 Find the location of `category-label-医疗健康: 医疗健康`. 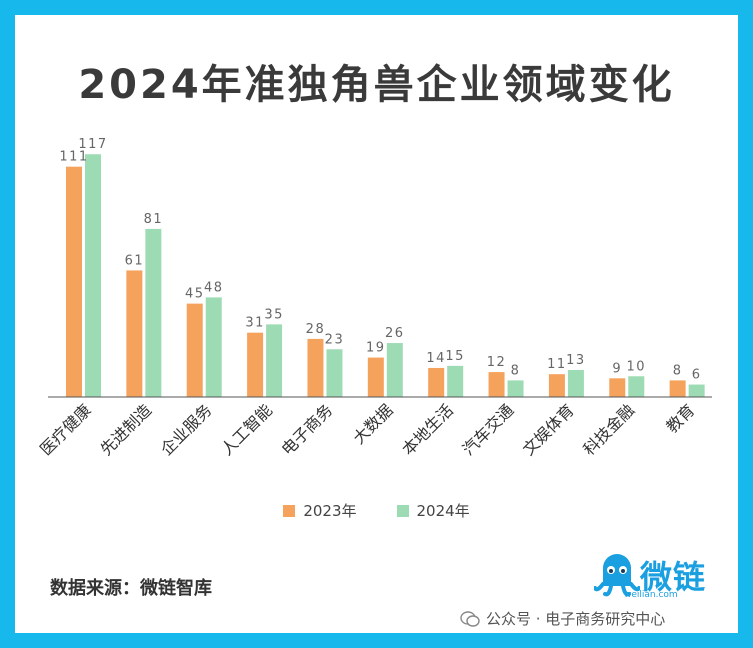

category-label-医疗健康: 医疗健康 is located at coordinates (65, 429).